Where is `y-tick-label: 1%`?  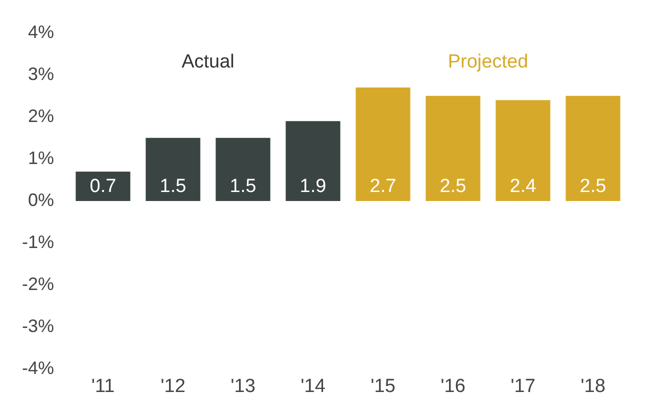 y-tick-label: 1% is located at coordinates (41, 158).